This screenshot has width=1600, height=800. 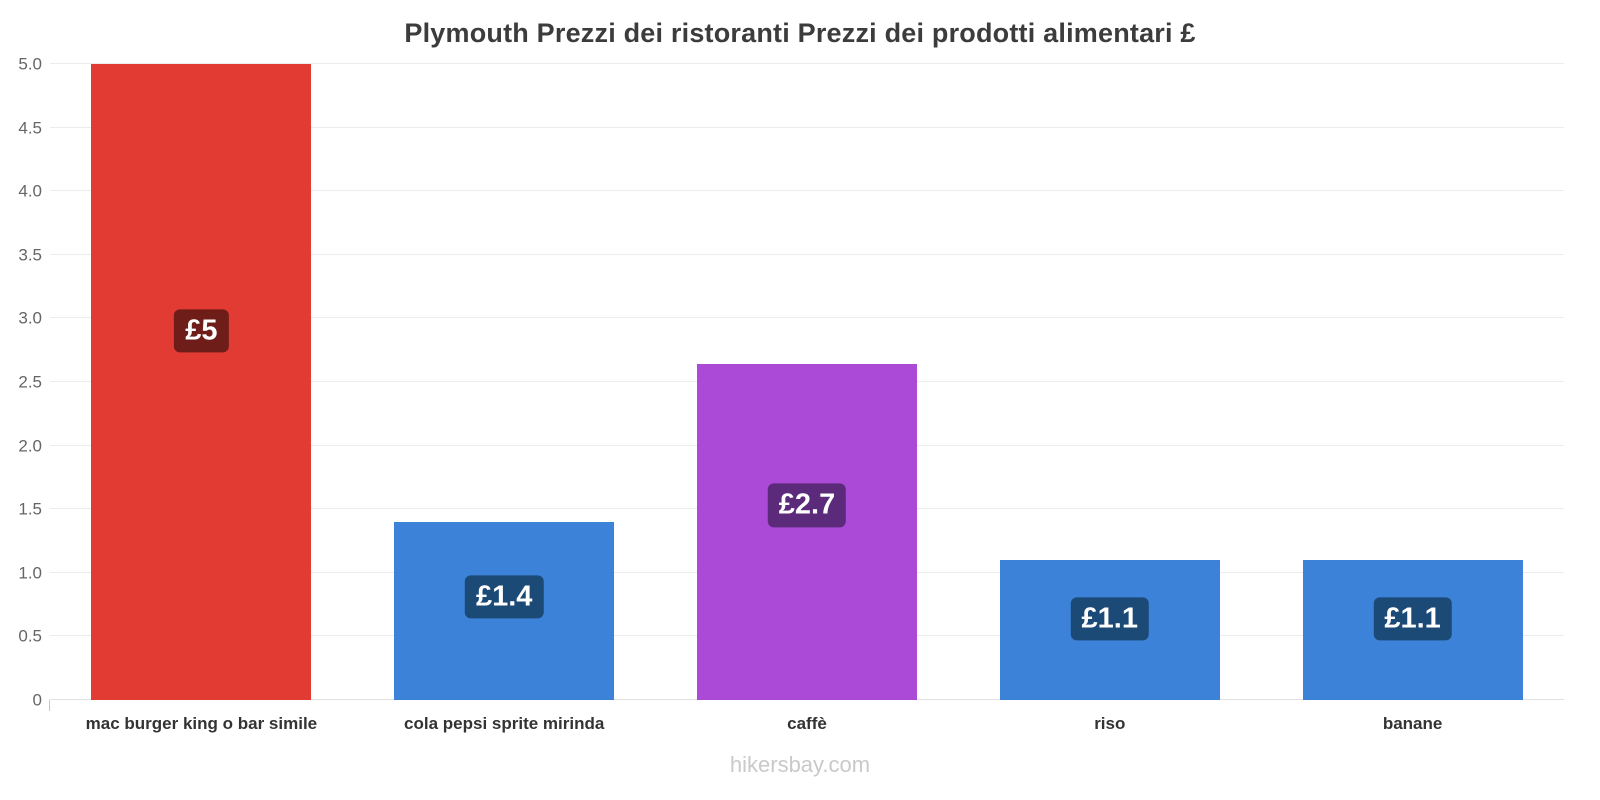 What do you see at coordinates (30, 128) in the screenshot?
I see `y-tick-label: 4.5` at bounding box center [30, 128].